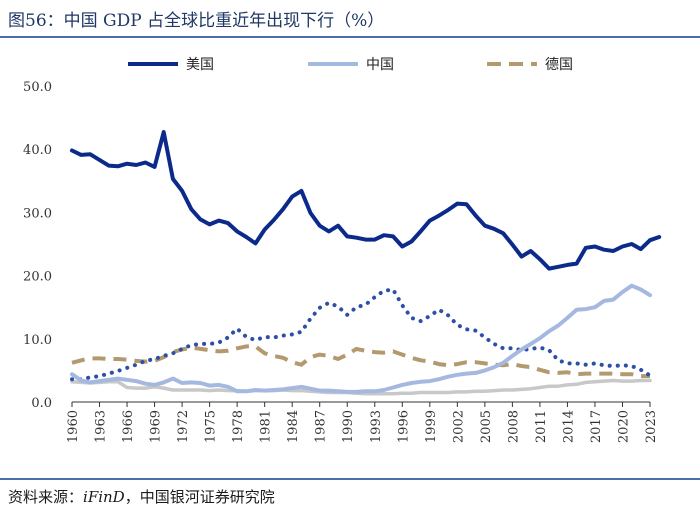 The height and width of the screenshot is (527, 700). I want to click on x-tick-label: 1972, so click(183, 426).